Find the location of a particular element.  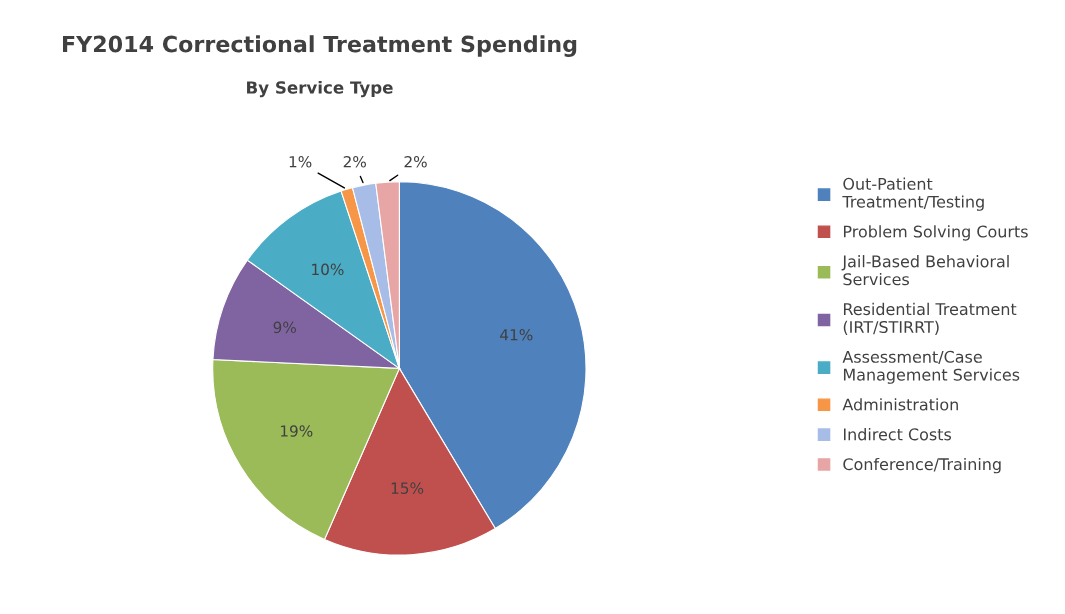

data-label: 10% is located at coordinates (328, 269).